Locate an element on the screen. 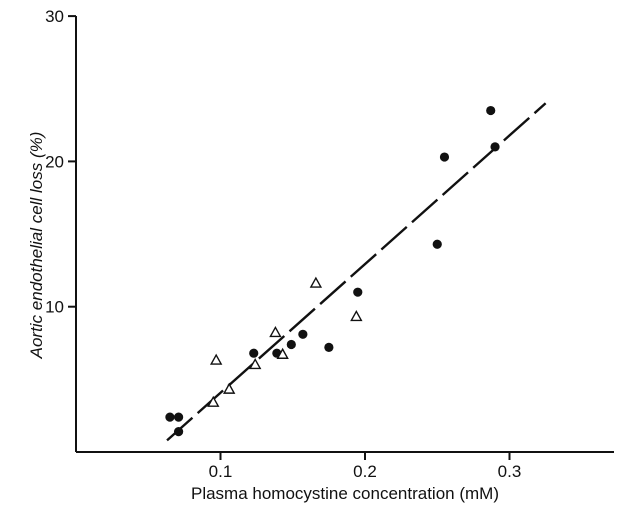  x-axis-label: Plasma homocystine concentration (mM) is located at coordinates (345, 493).